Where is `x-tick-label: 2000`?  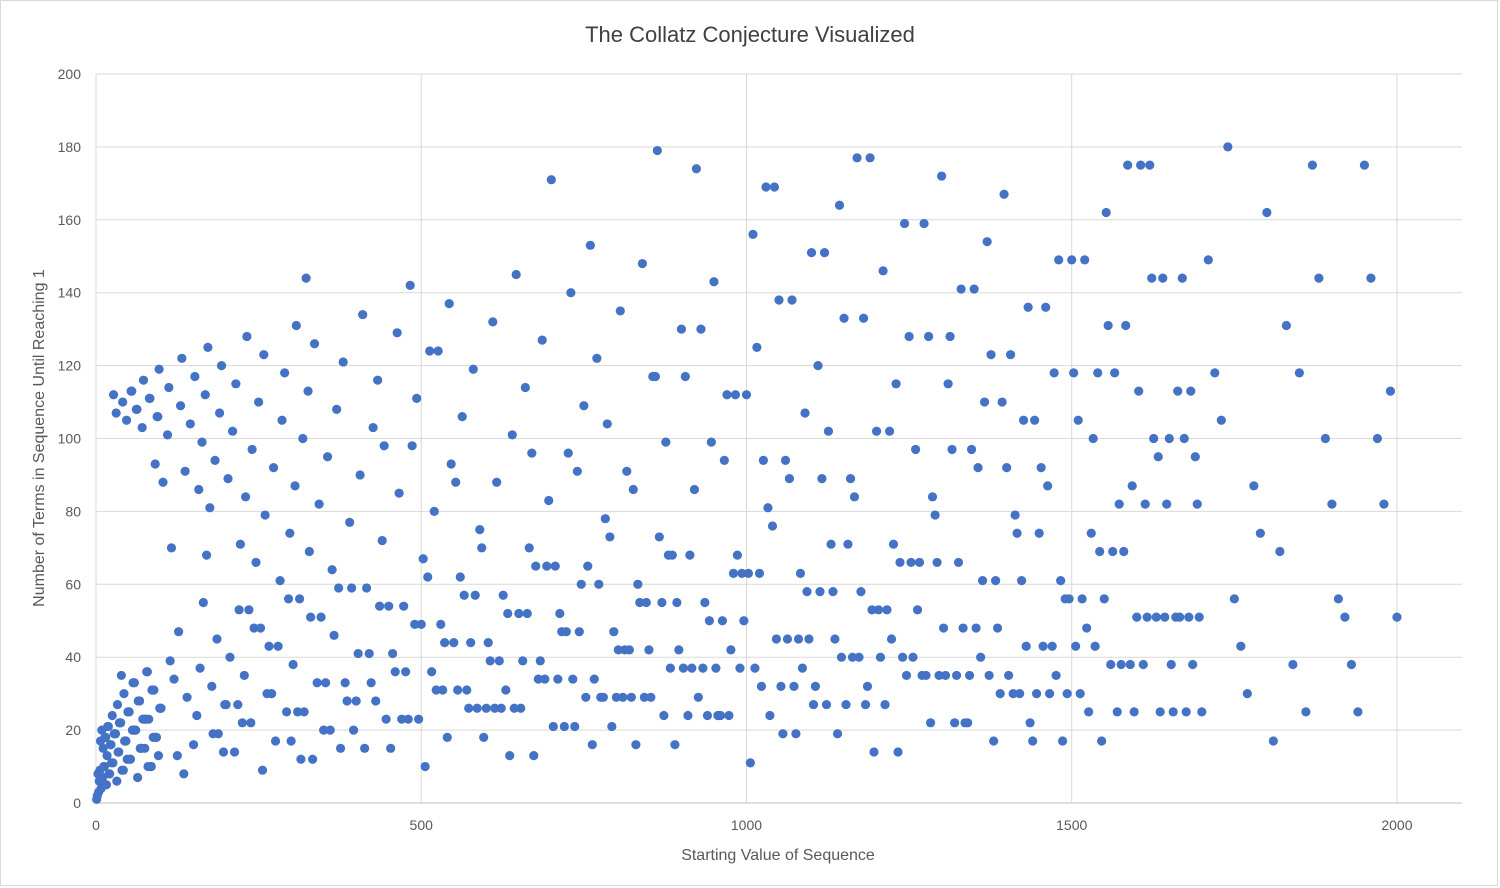
x-tick-label: 2000 is located at coordinates (1396, 825).